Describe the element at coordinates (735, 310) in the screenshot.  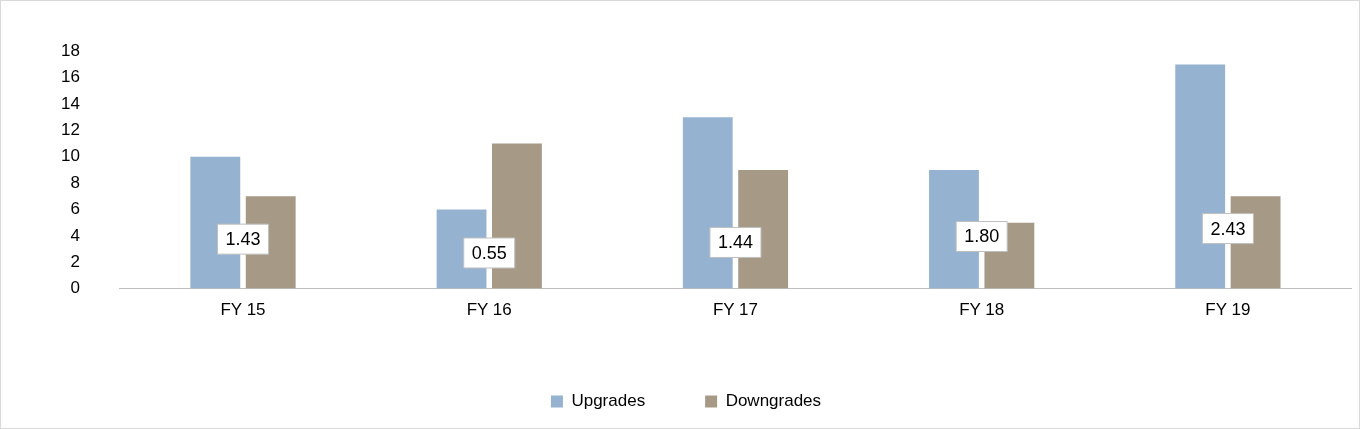
I see `x-tick-label: FY 17` at that location.